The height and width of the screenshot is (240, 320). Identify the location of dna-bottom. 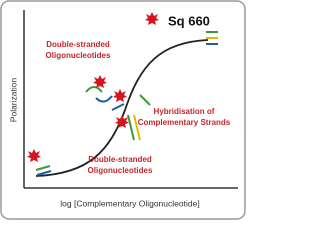
(39, 162).